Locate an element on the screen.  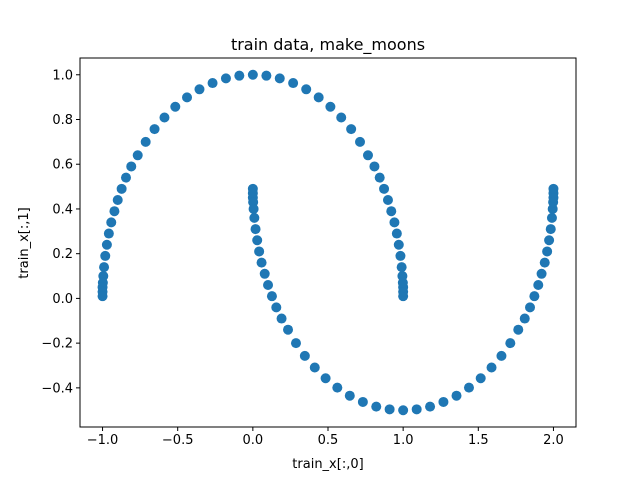
y-tick-label: 0.0 is located at coordinates (62, 299).